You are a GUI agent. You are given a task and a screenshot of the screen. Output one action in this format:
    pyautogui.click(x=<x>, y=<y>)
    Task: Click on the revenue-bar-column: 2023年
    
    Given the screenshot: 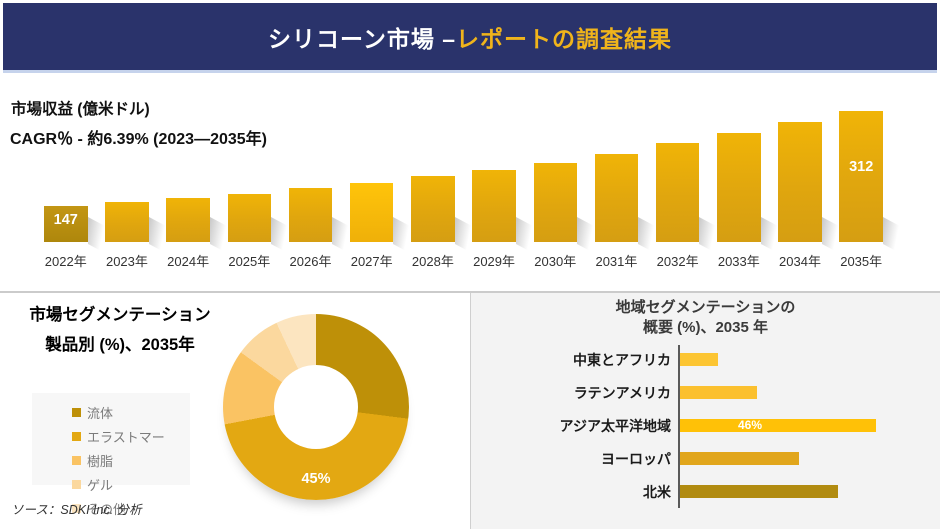 What is the action you would take?
    pyautogui.click(x=127, y=235)
    